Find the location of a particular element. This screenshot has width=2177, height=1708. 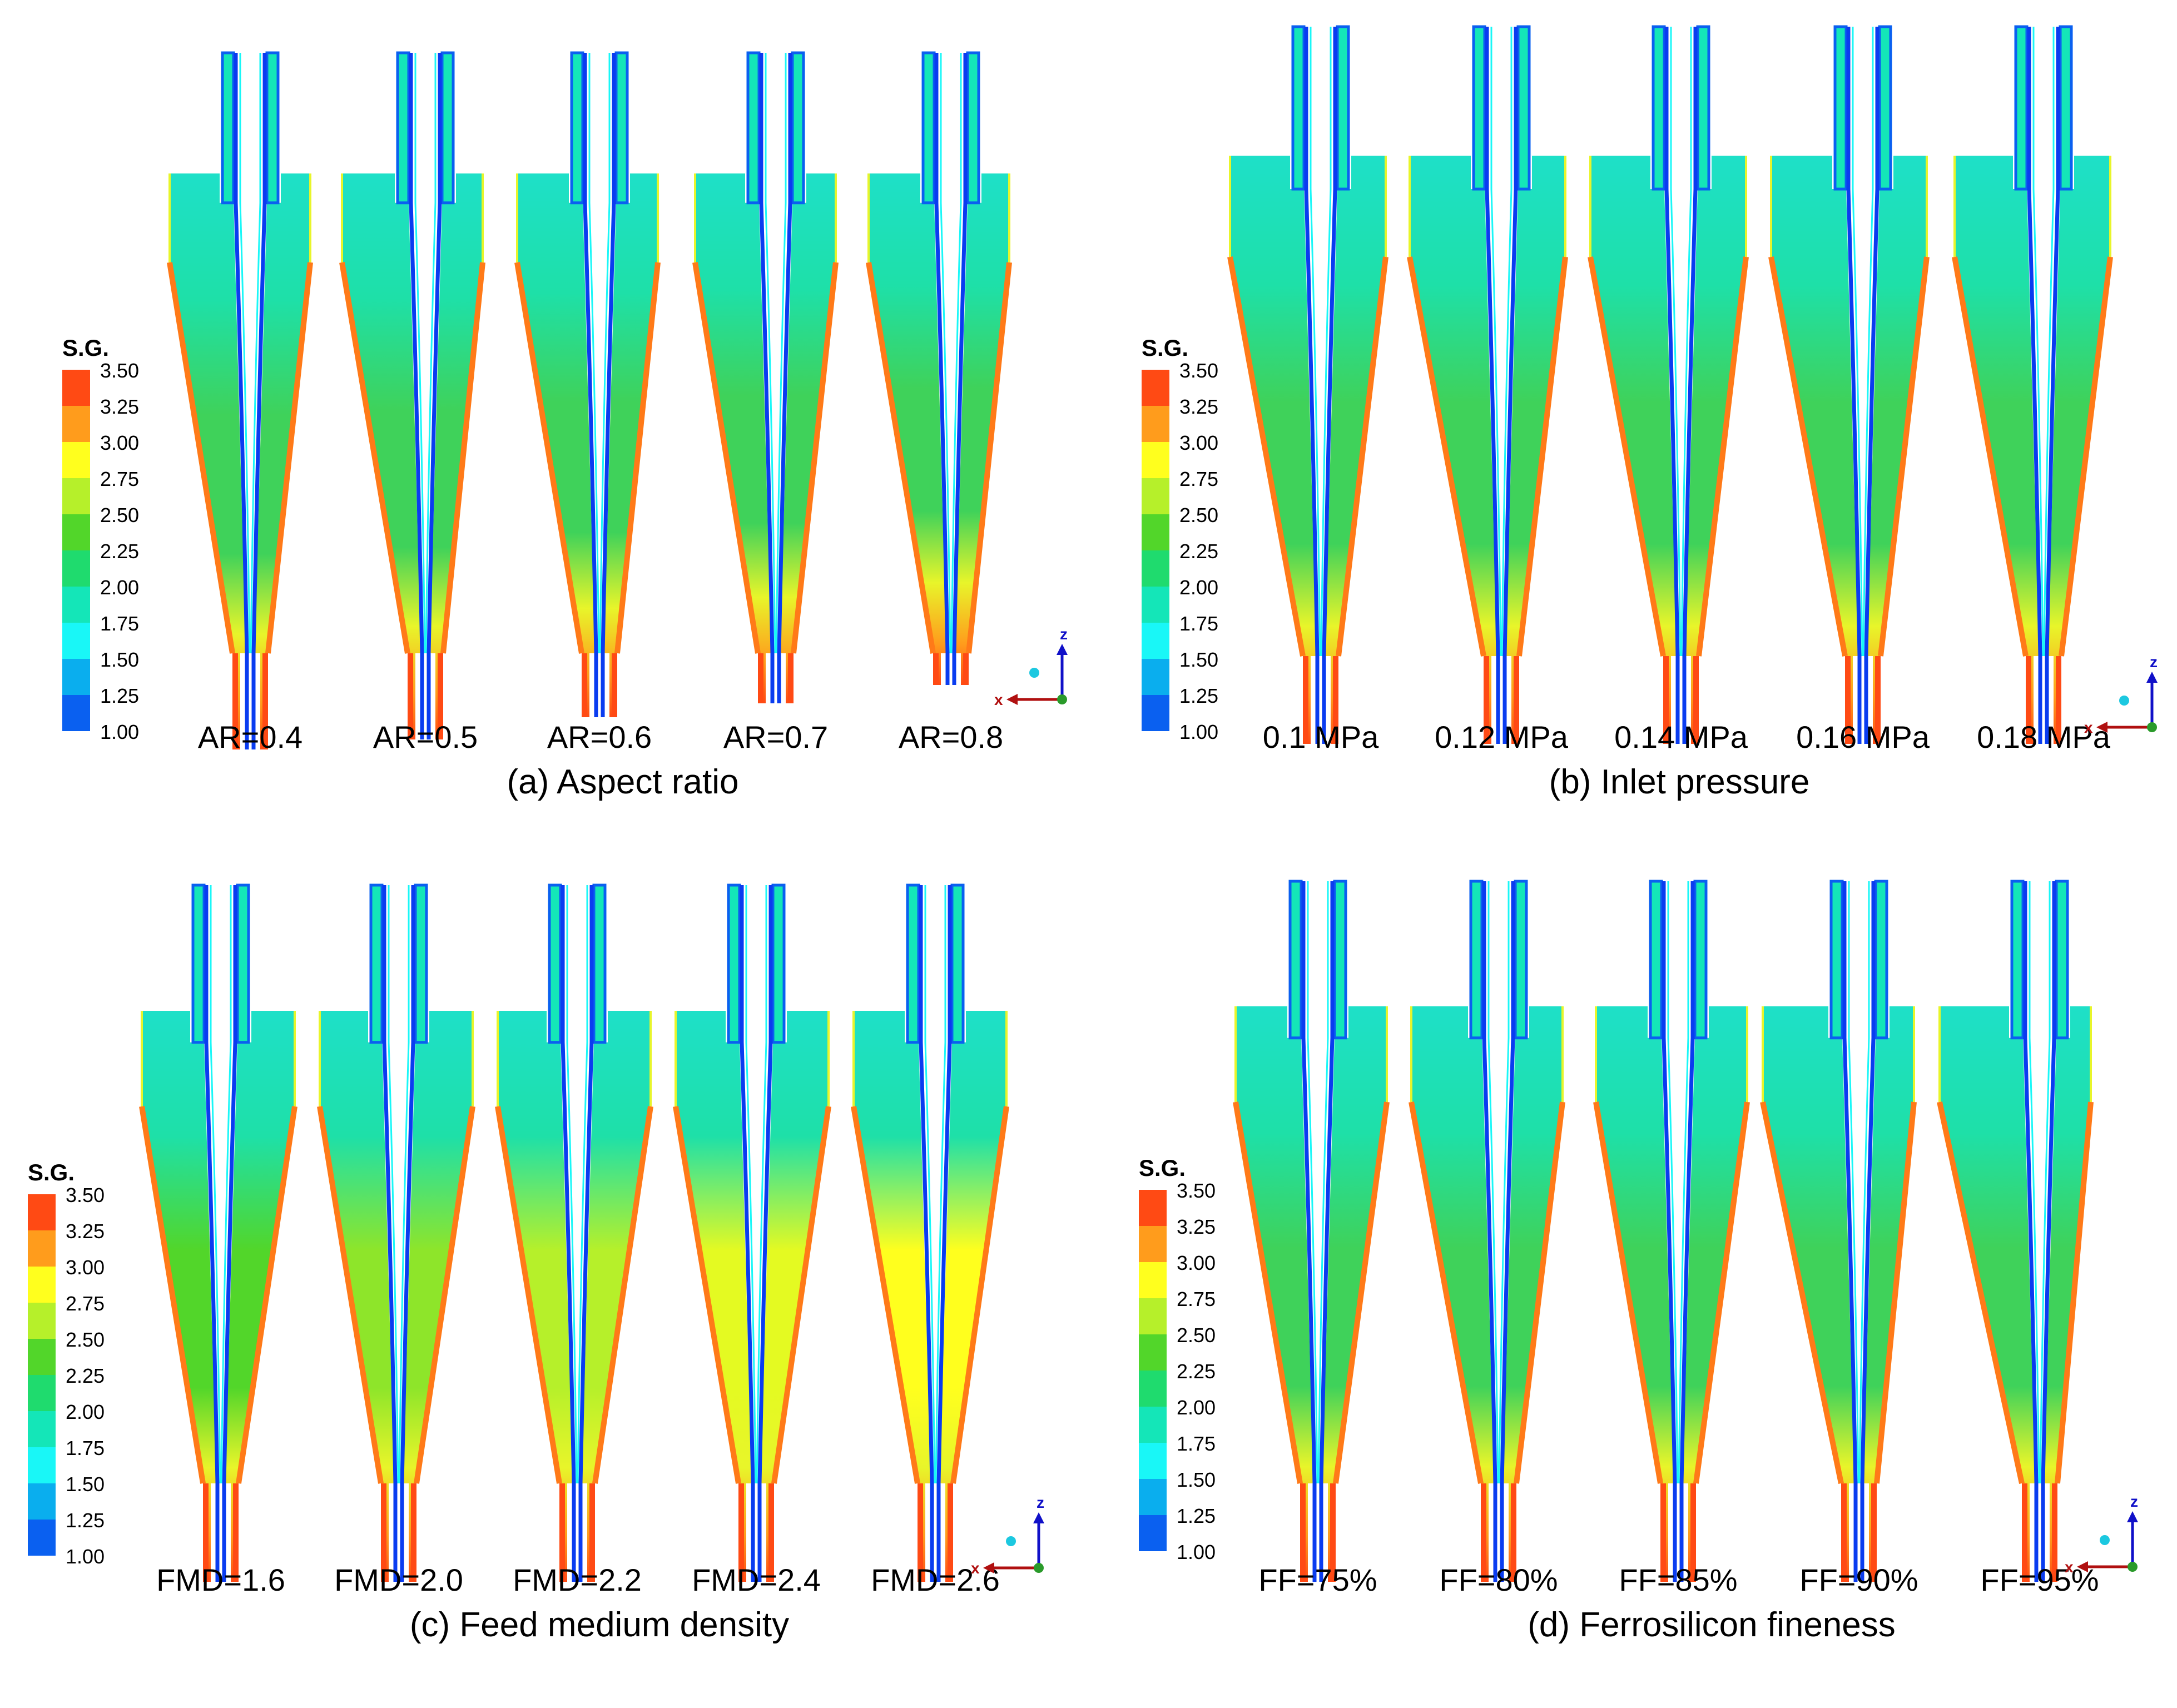

panel-caption: (c) Feed medium density is located at coordinates (599, 1625).